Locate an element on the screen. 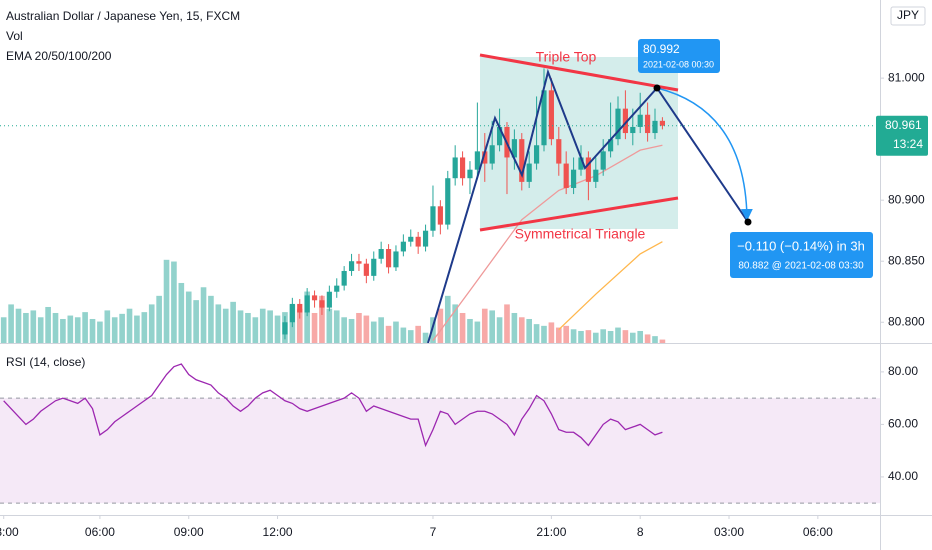  countdown: 13:24 is located at coordinates (908, 144).